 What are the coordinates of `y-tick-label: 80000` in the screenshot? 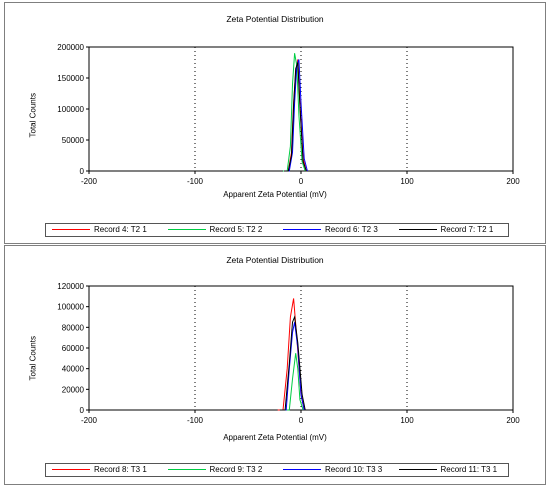 It's located at (73, 327).